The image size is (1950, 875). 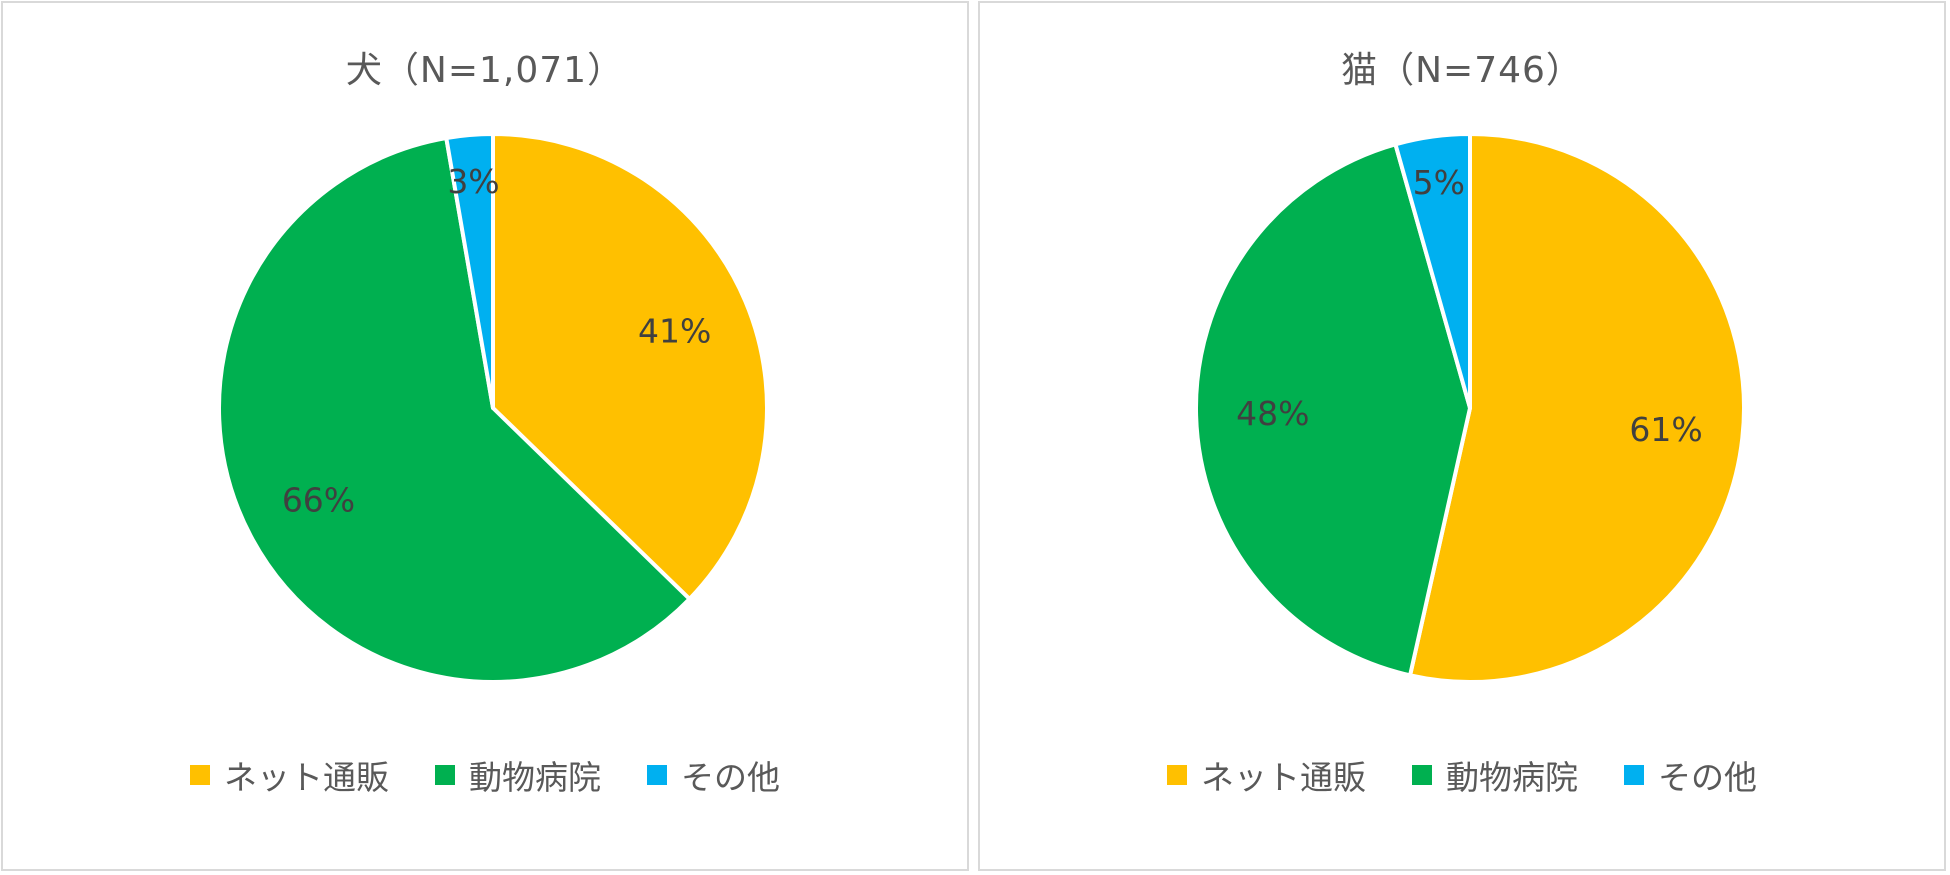 What do you see at coordinates (1462, 70) in the screenshot?
I see `chart-title: 猫（N=746）` at bounding box center [1462, 70].